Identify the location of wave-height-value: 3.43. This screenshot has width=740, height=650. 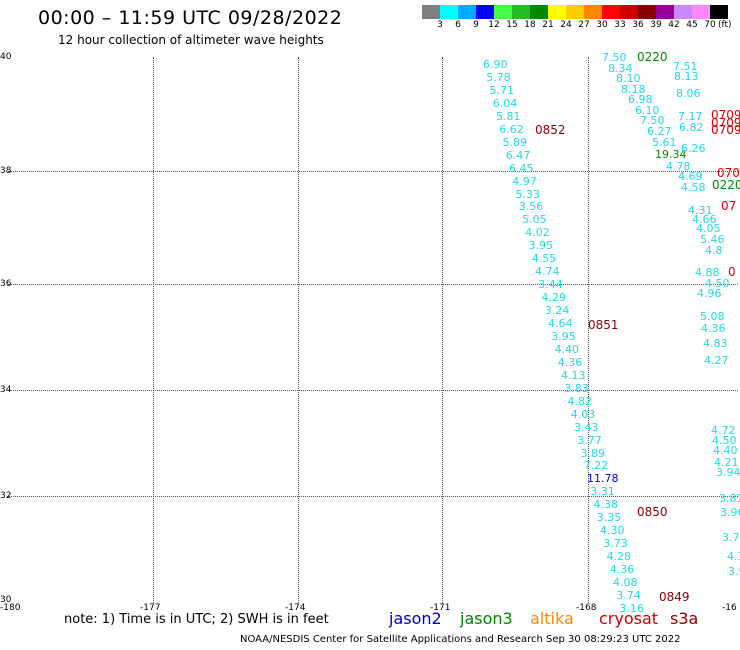
(586, 427).